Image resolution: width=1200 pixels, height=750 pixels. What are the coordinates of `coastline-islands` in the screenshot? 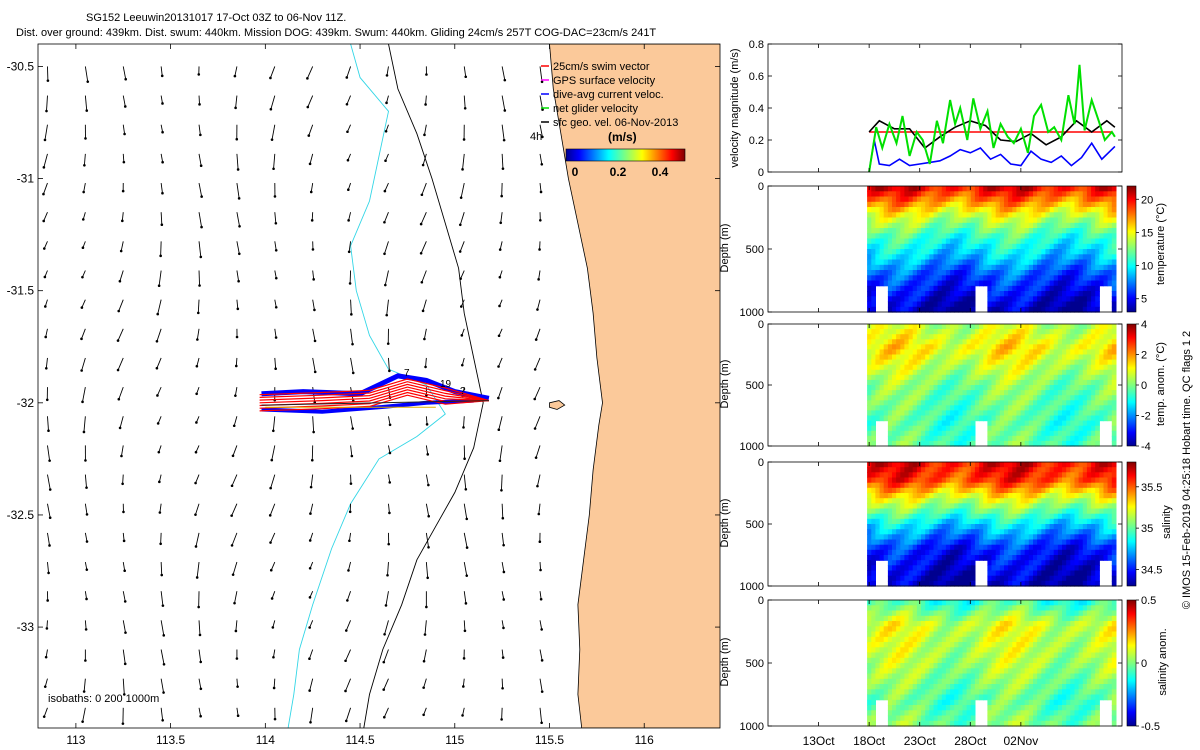 It's located at (557, 405).